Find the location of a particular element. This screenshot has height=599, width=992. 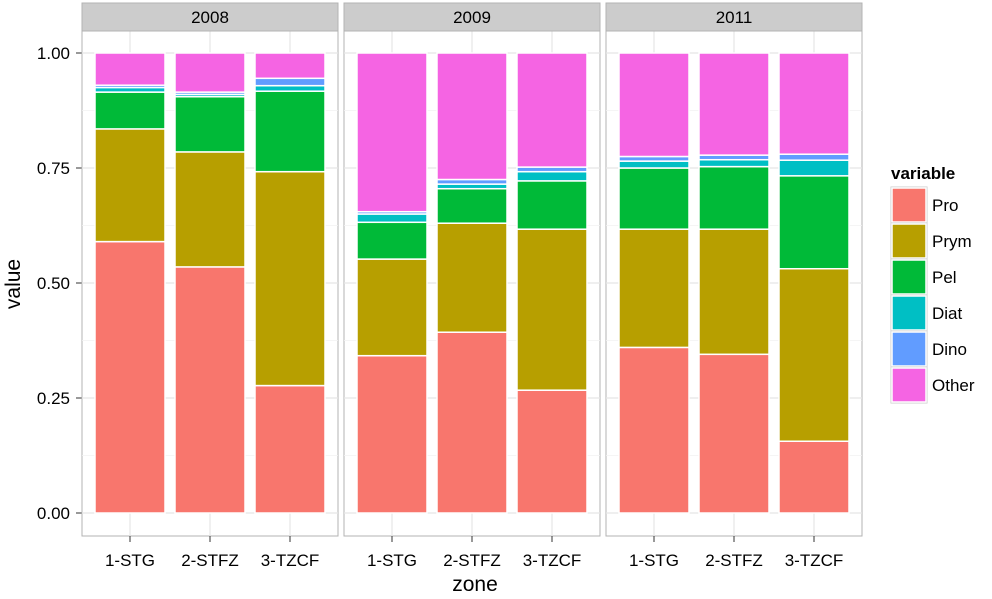

y-tick-label: 1.00 is located at coordinates (53, 53).